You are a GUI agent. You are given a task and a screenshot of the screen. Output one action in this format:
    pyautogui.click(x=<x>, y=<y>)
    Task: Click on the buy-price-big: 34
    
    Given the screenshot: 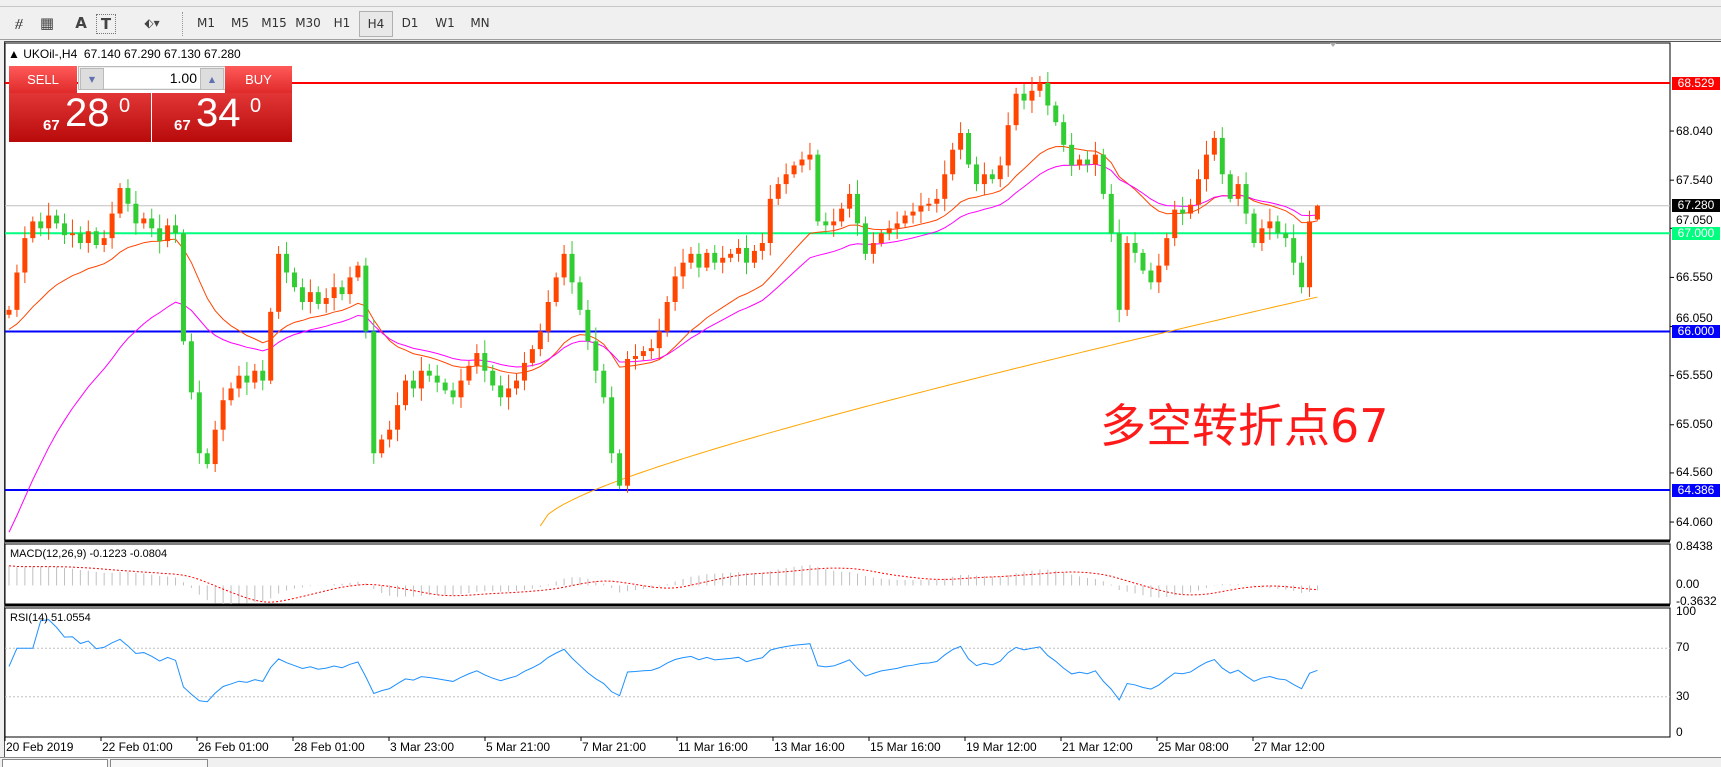 What is the action you would take?
    pyautogui.click(x=218, y=113)
    